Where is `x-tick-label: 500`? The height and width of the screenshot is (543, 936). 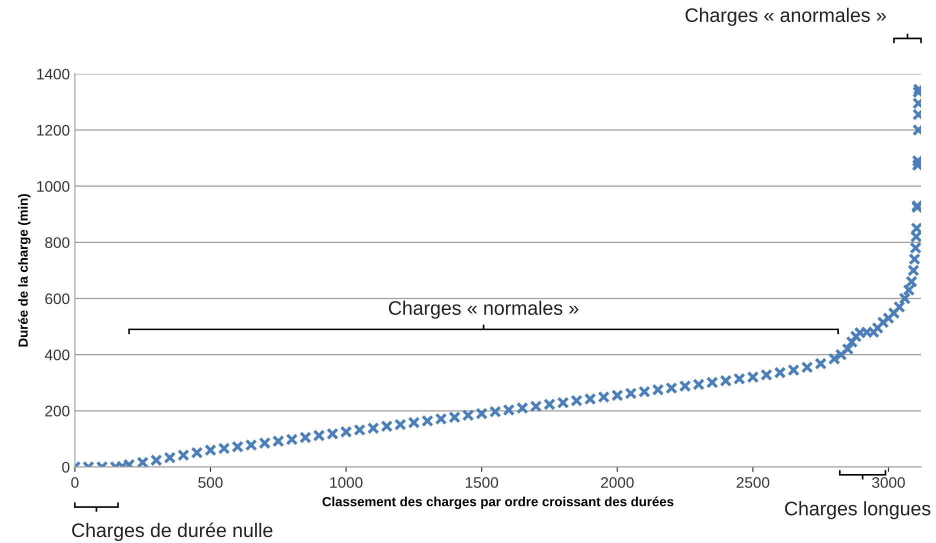 x-tick-label: 500 is located at coordinates (210, 482).